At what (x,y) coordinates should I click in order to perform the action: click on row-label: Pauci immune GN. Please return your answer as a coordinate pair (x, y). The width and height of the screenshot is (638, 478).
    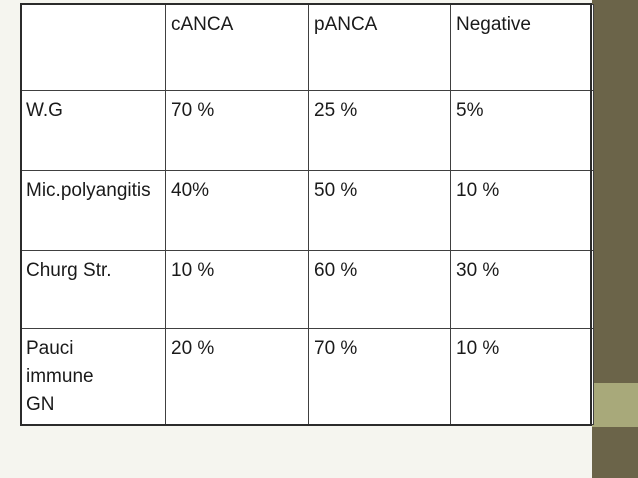
    Looking at the image, I should click on (93, 376).